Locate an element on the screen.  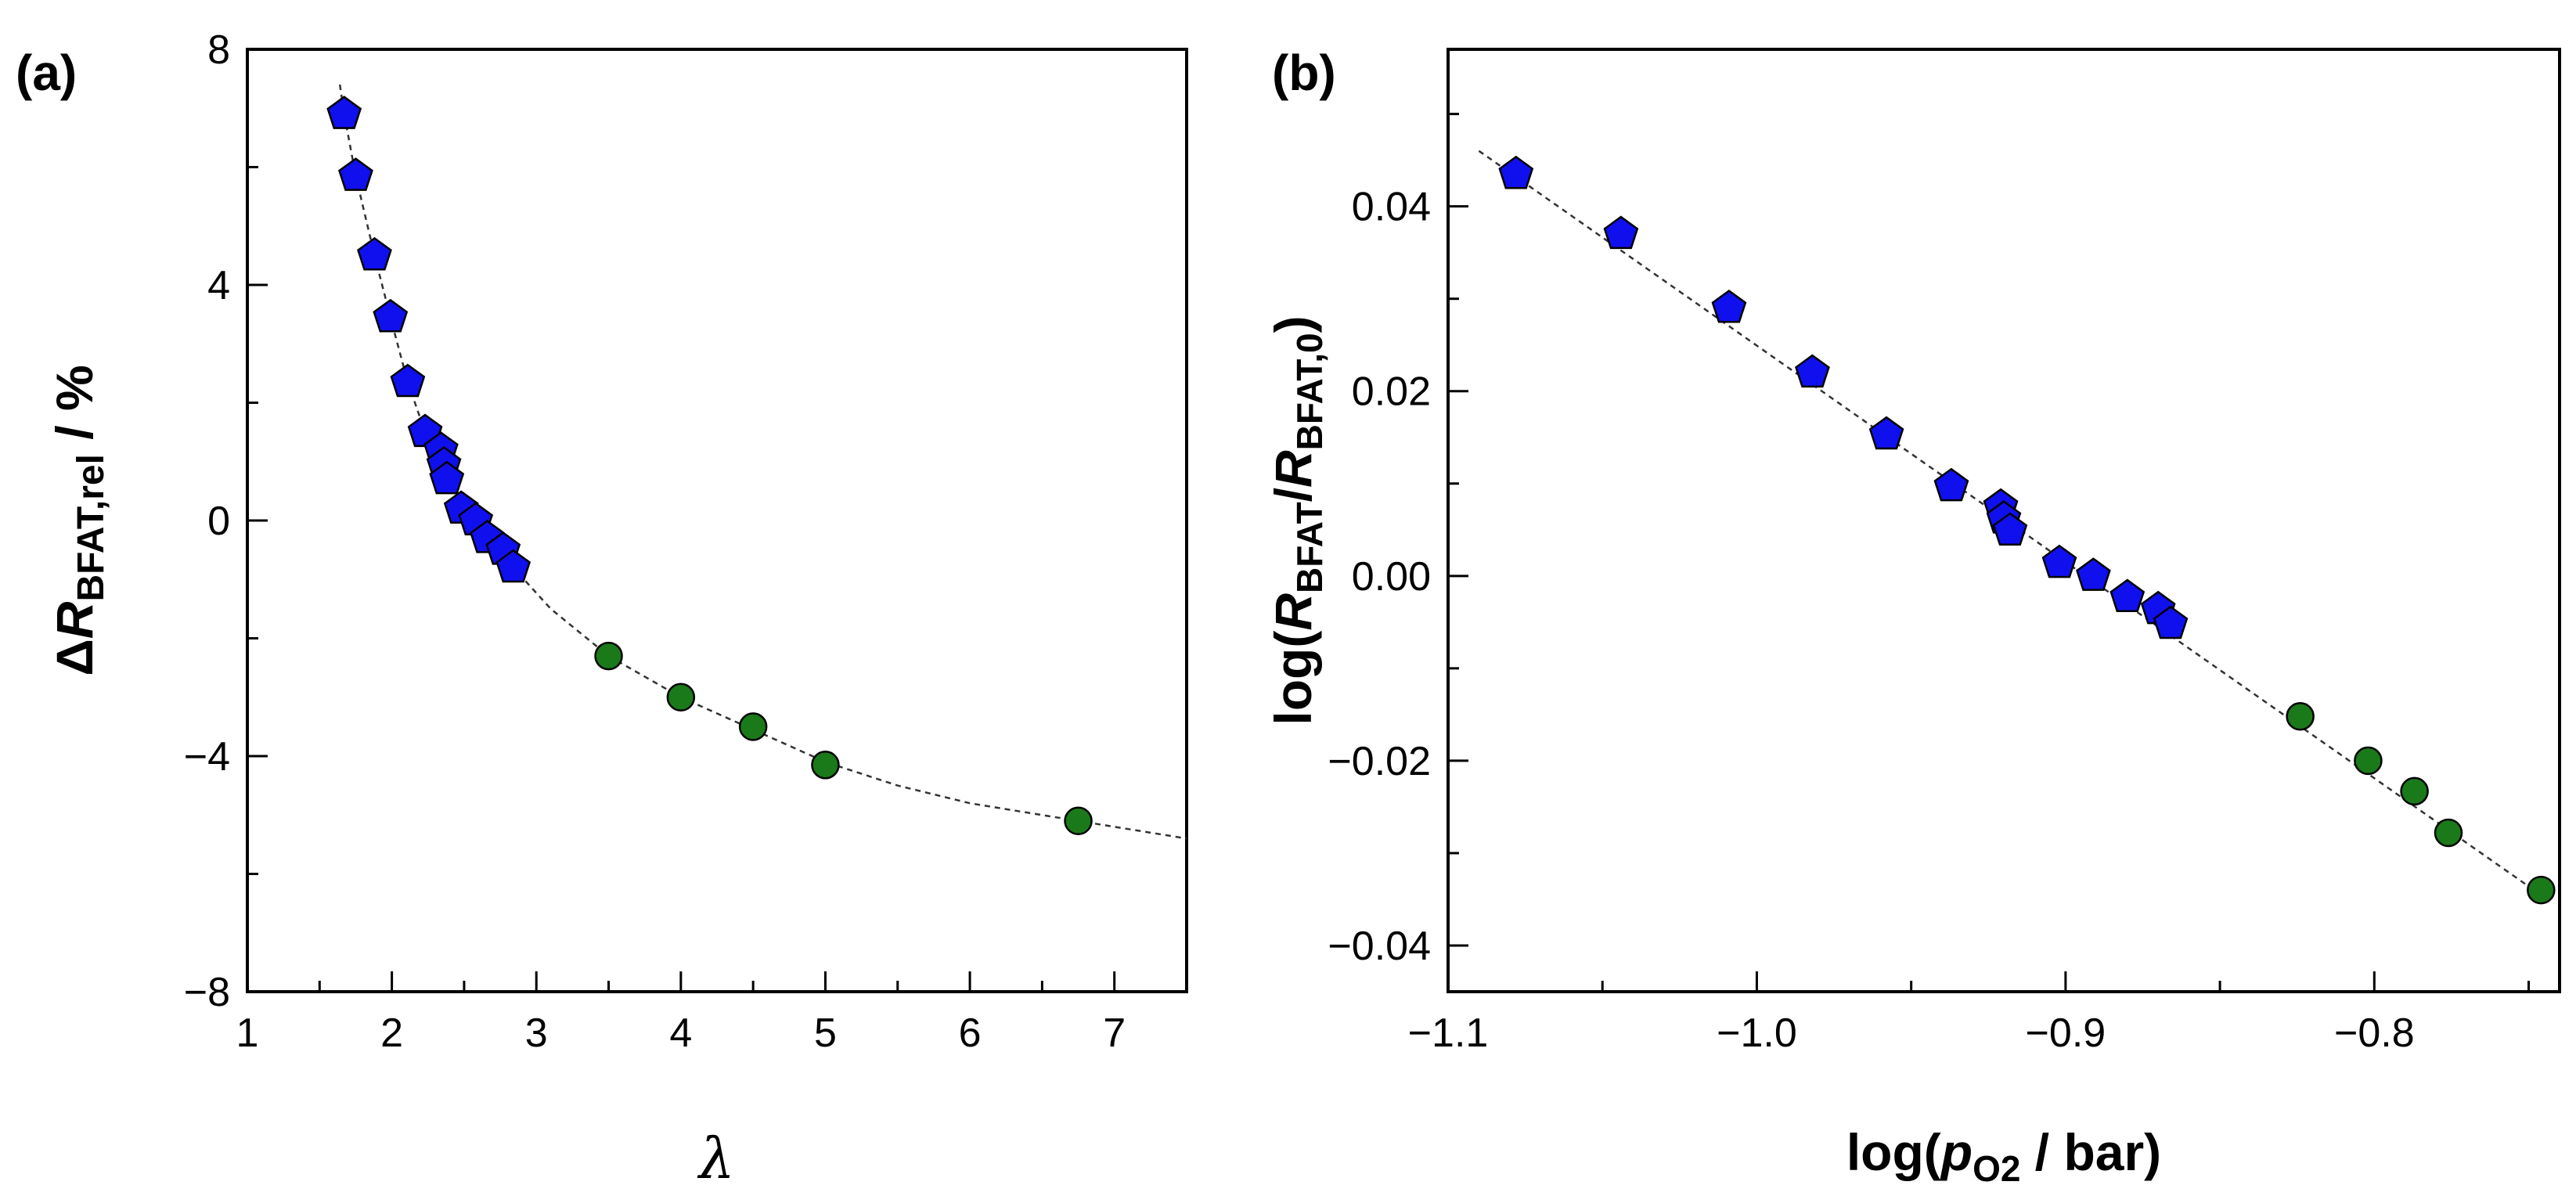
x-tick-label: −1.1 is located at coordinates (1448, 1033).